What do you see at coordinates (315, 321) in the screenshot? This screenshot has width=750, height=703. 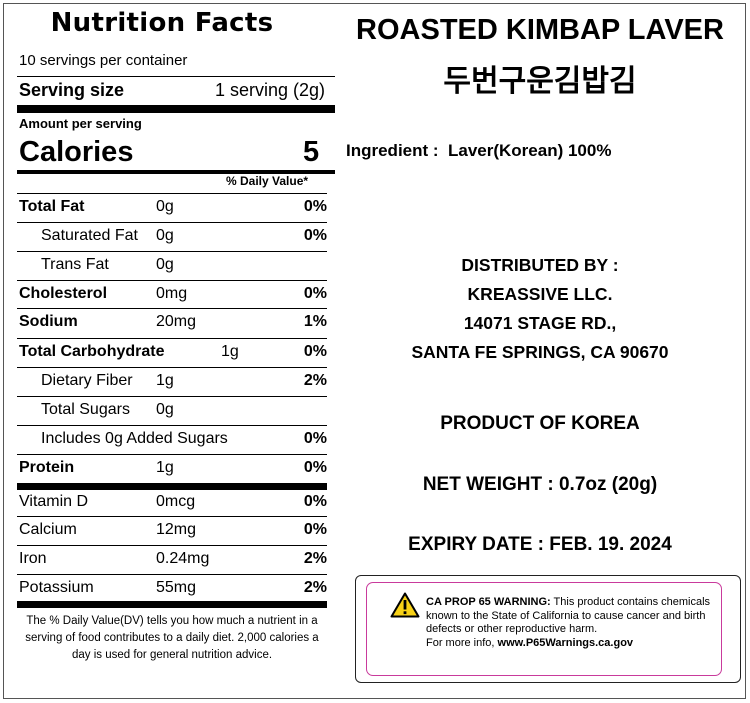 I see `nutrient-daily-value: 1%` at bounding box center [315, 321].